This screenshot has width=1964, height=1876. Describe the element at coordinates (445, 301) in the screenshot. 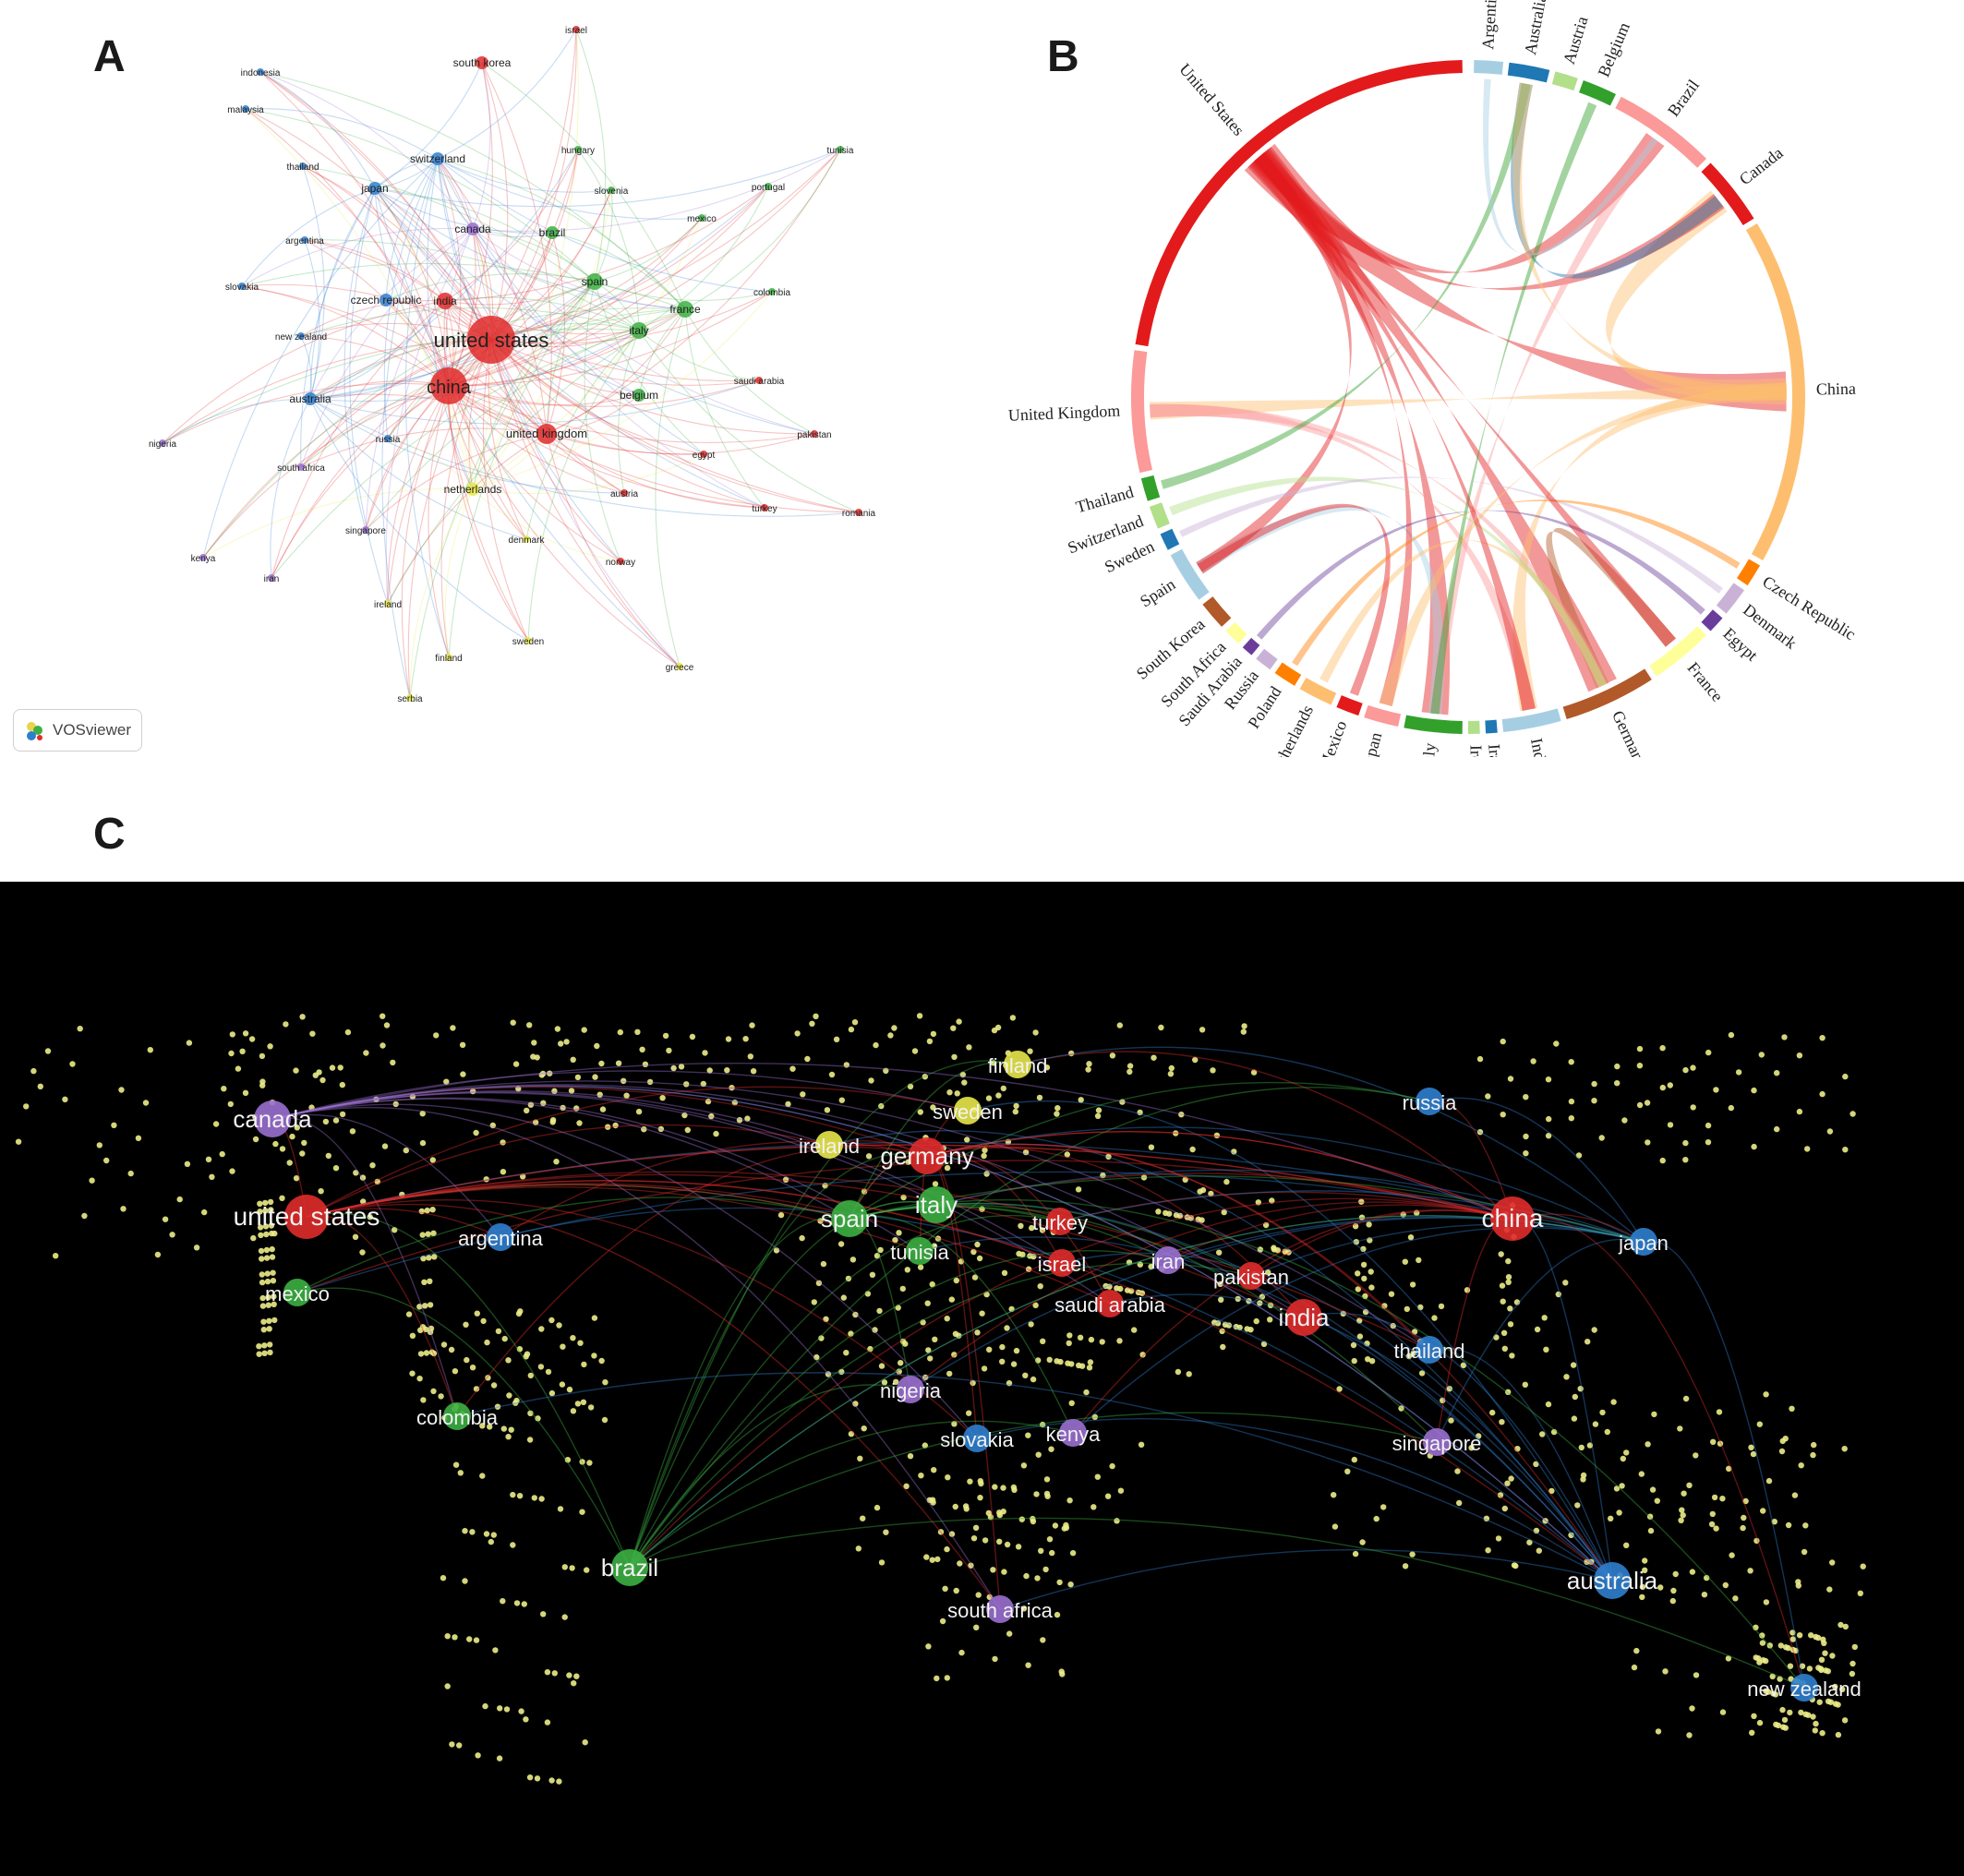

I see `node-india` at that location.